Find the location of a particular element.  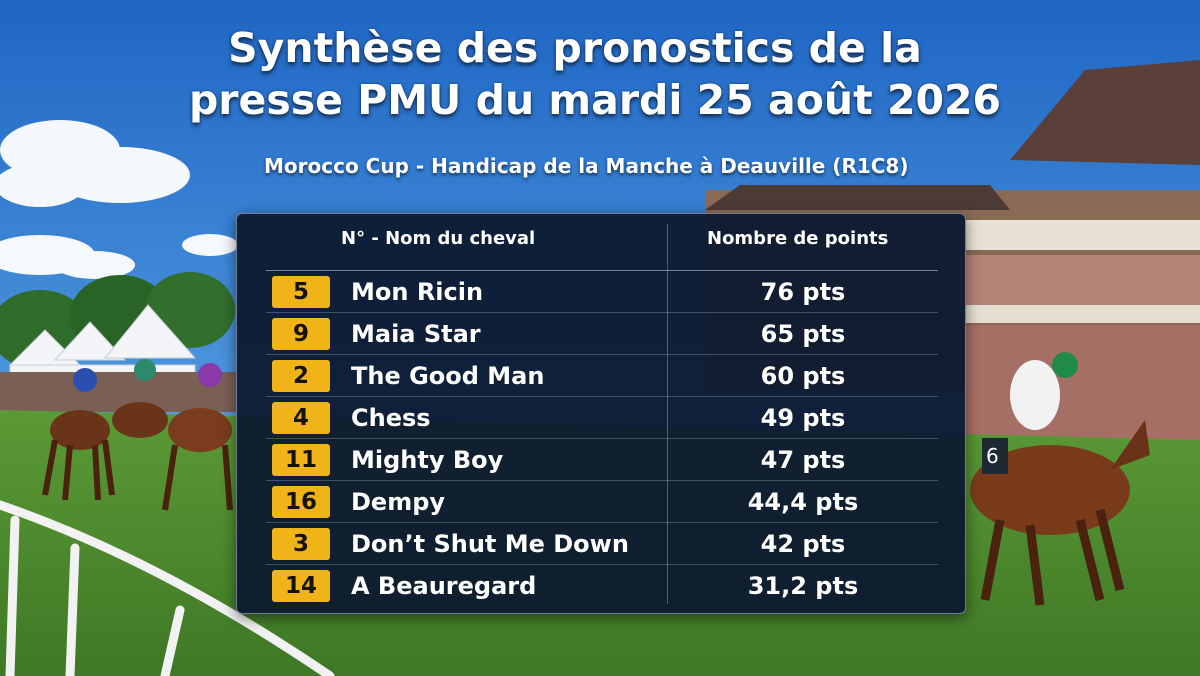

horse-points: 44,4 pts is located at coordinates (803, 502).